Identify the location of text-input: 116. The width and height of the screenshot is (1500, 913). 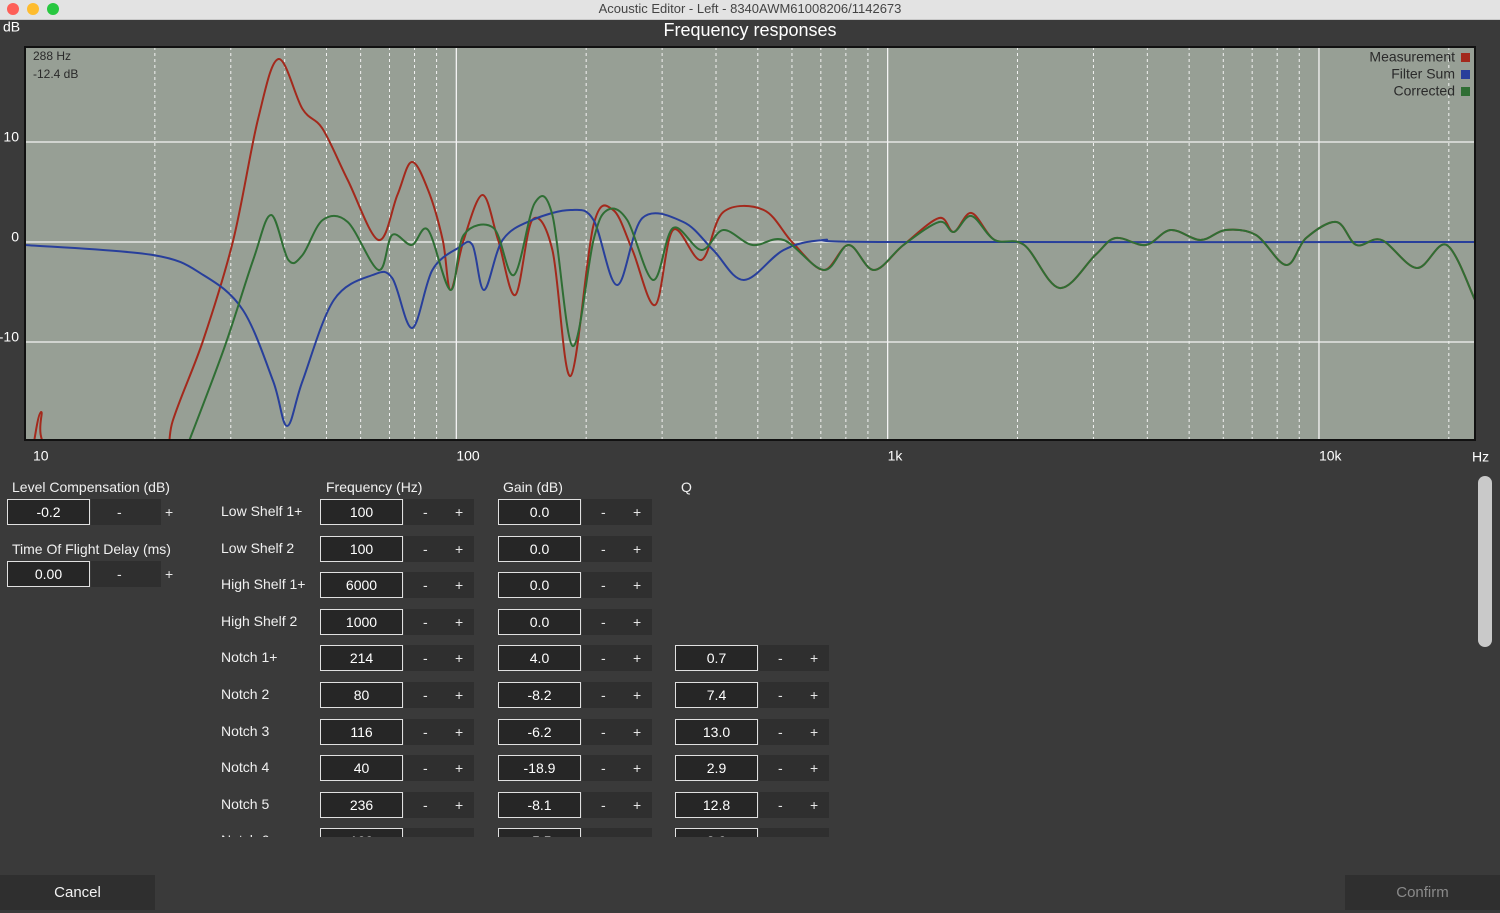
(361, 731).